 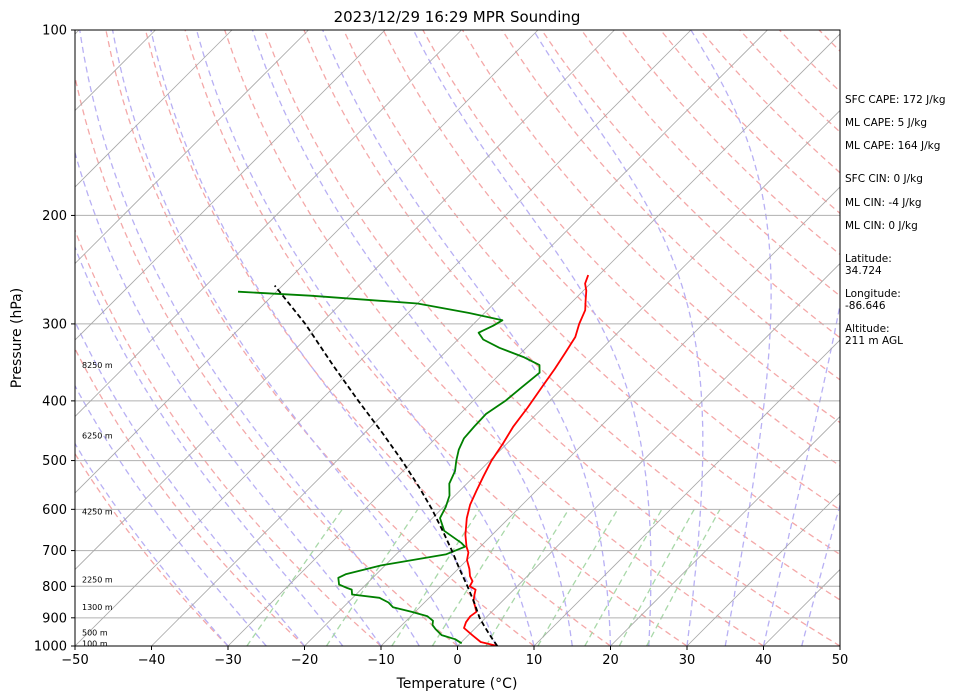 I want to click on height-label: 6250 m, so click(x=97, y=435).